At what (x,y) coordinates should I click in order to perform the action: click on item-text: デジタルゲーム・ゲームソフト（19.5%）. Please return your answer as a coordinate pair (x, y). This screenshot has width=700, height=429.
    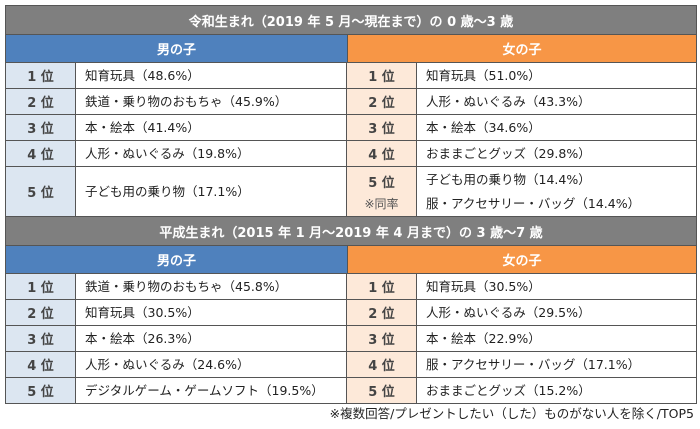
    Looking at the image, I should click on (204, 390).